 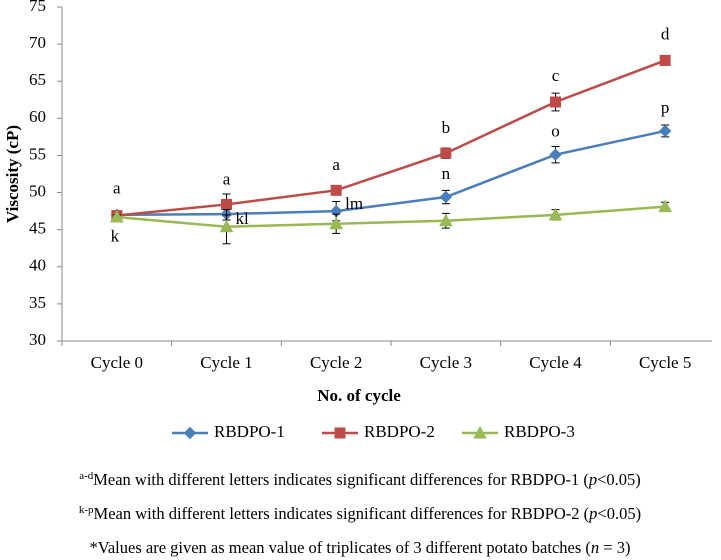 I want to click on legend-item: RBDPO-1, so click(x=228, y=431).